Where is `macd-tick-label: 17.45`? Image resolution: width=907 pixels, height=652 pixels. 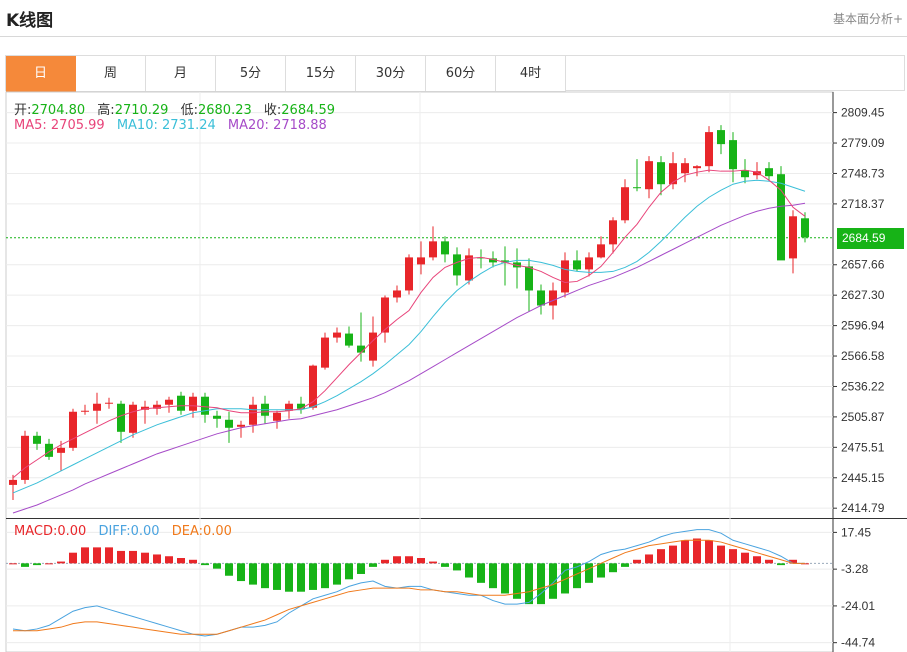 macd-tick-label: 17.45 is located at coordinates (856, 532).